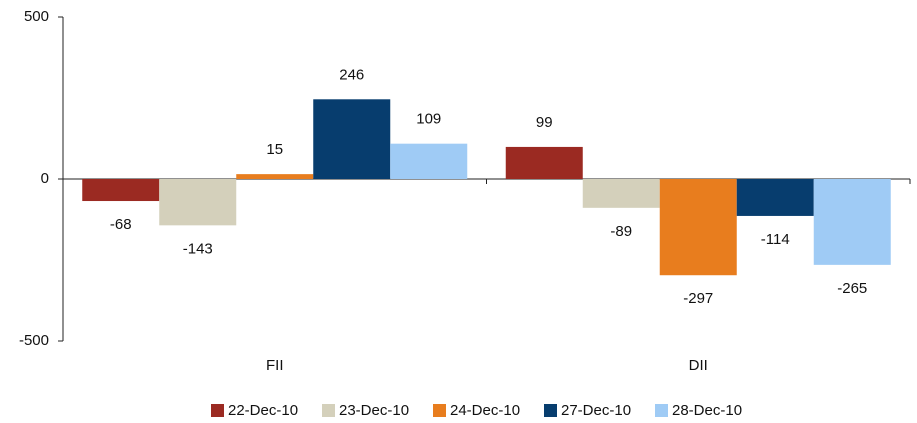  Describe the element at coordinates (544, 122) in the screenshot. I see `data-label: 99` at that location.